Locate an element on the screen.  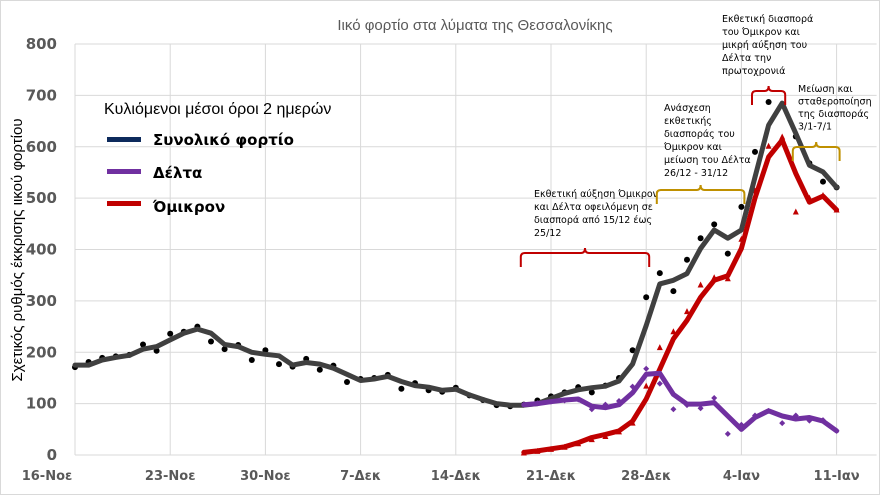
x-tick-label: 21-Δεκ is located at coordinates (551, 476).